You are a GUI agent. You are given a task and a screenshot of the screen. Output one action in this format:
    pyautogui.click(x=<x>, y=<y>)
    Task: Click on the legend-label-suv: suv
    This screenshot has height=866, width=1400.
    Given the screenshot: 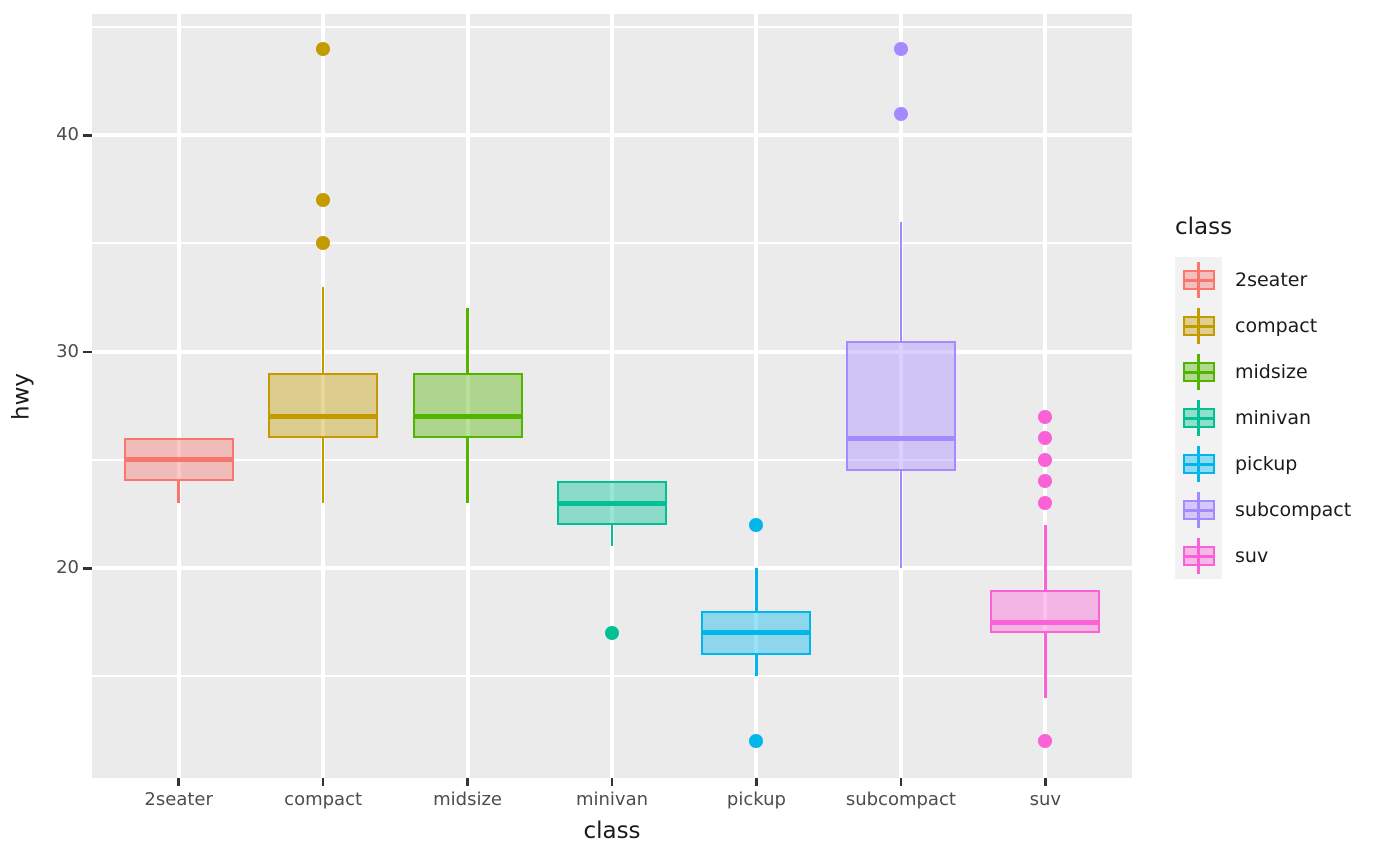 What is the action you would take?
    pyautogui.click(x=1252, y=556)
    